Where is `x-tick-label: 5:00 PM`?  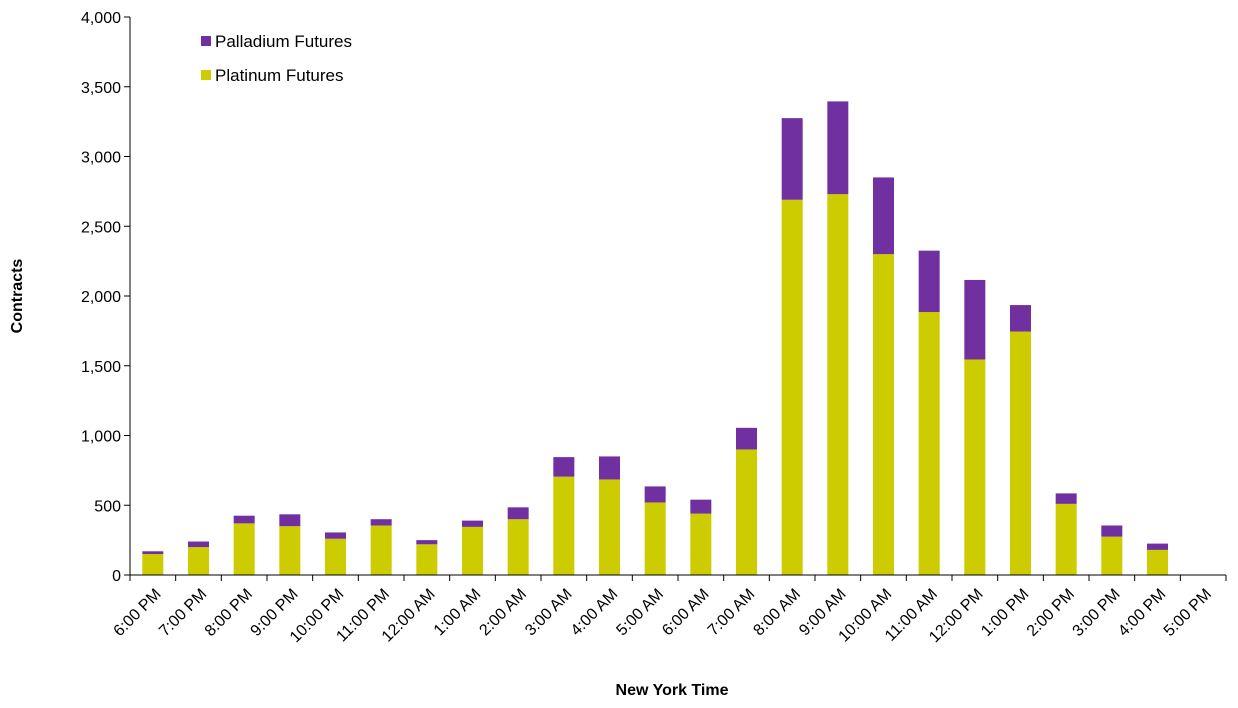 x-tick-label: 5:00 PM is located at coordinates (1188, 613).